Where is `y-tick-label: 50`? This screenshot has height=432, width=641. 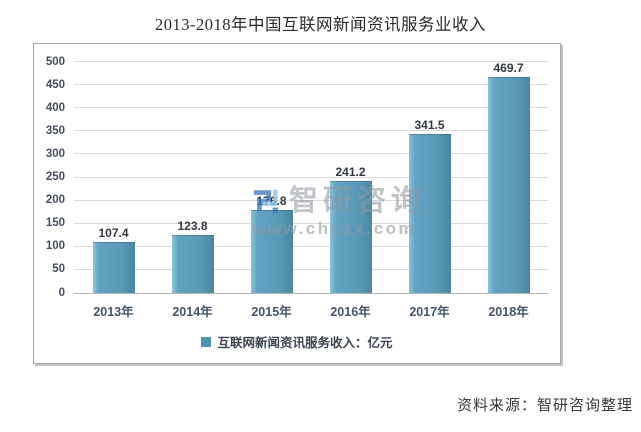 y-tick-label: 50 is located at coordinates (58, 269).